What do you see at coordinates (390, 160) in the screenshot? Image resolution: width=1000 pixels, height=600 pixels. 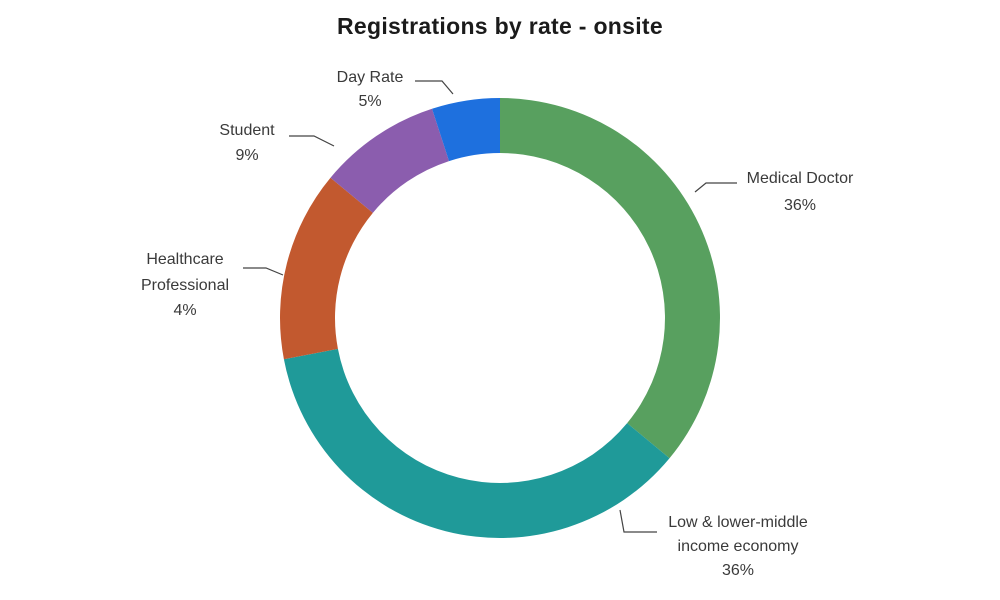 I see `donut-slice-student` at bounding box center [390, 160].